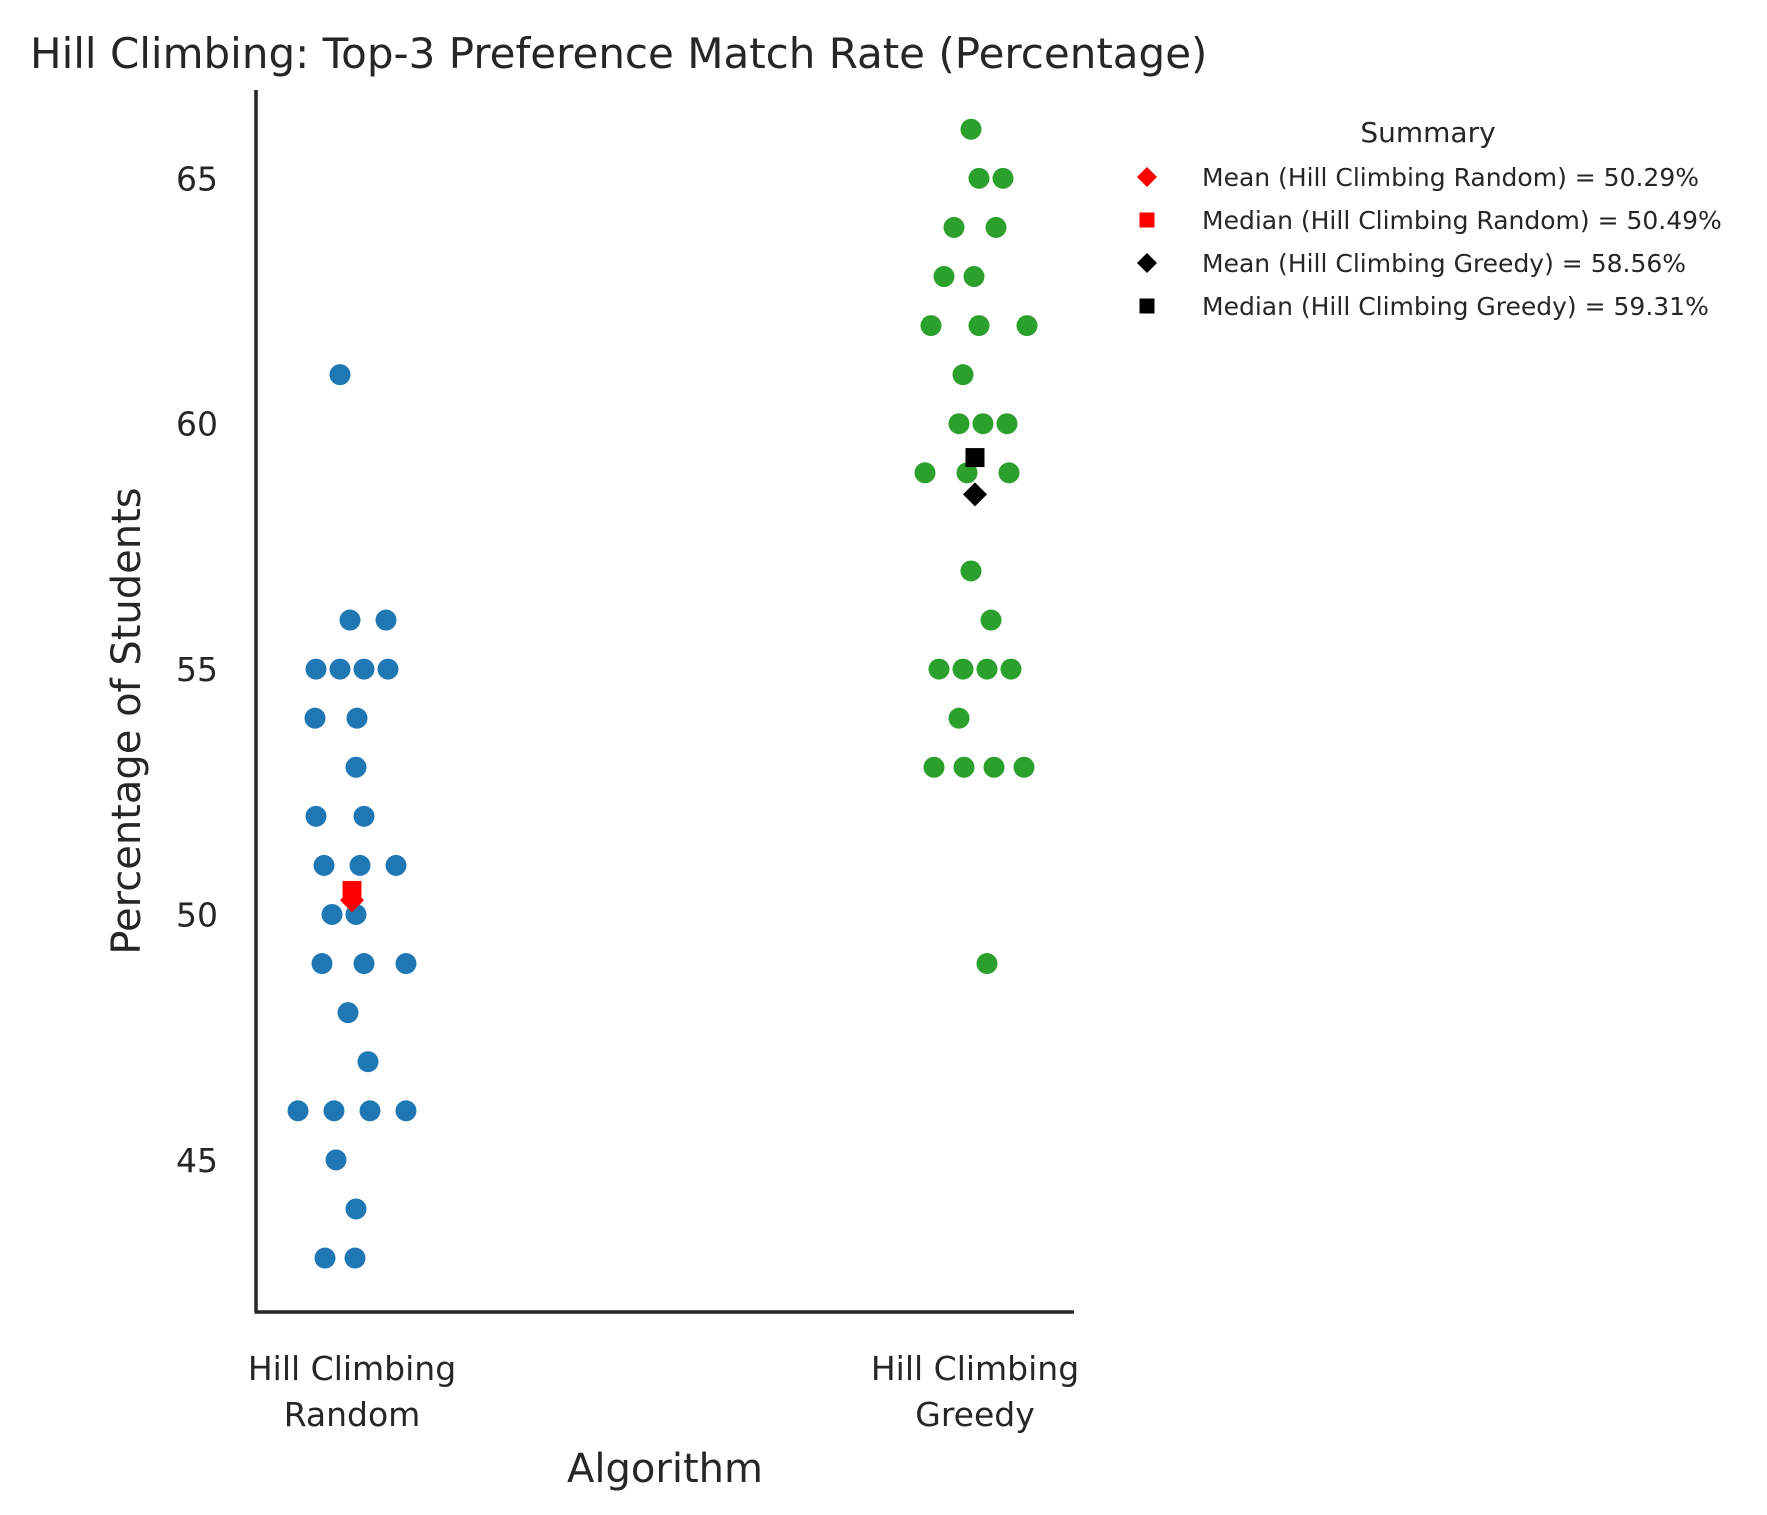 This screenshot has height=1515, width=1767. I want to click on y-tick-label: 45, so click(197, 1160).